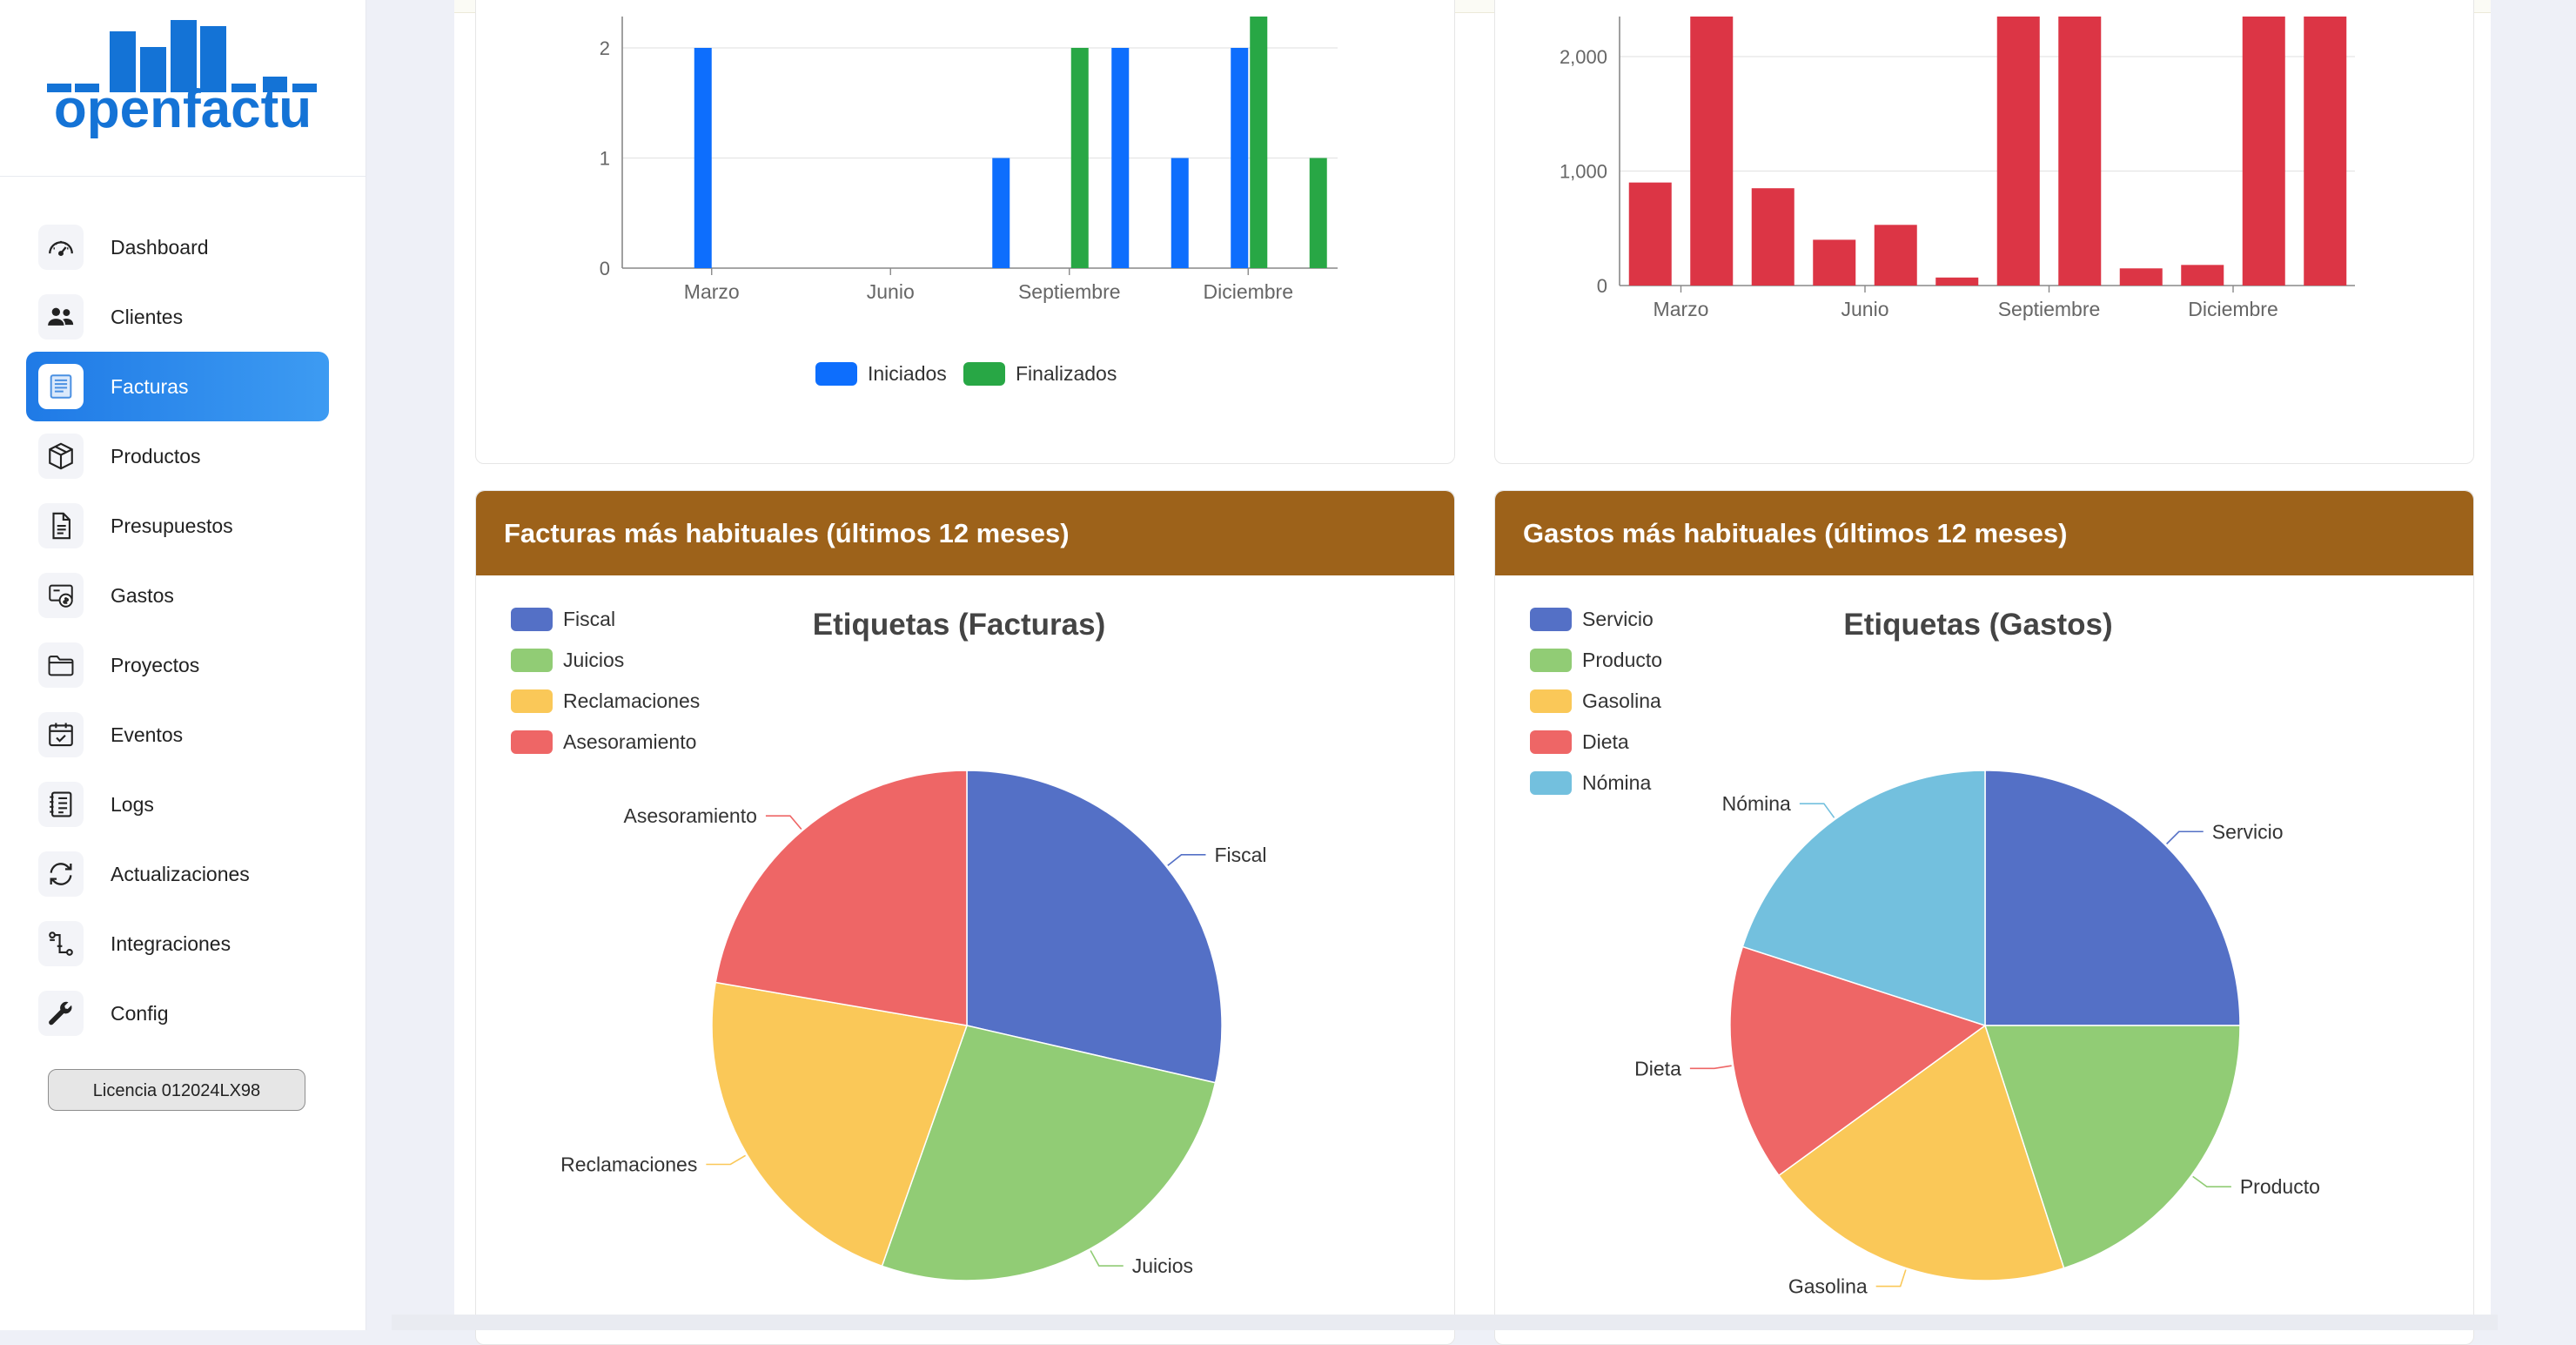 Image resolution: width=2576 pixels, height=1345 pixels. I want to click on pie-slice-servicio, so click(2112, 898).